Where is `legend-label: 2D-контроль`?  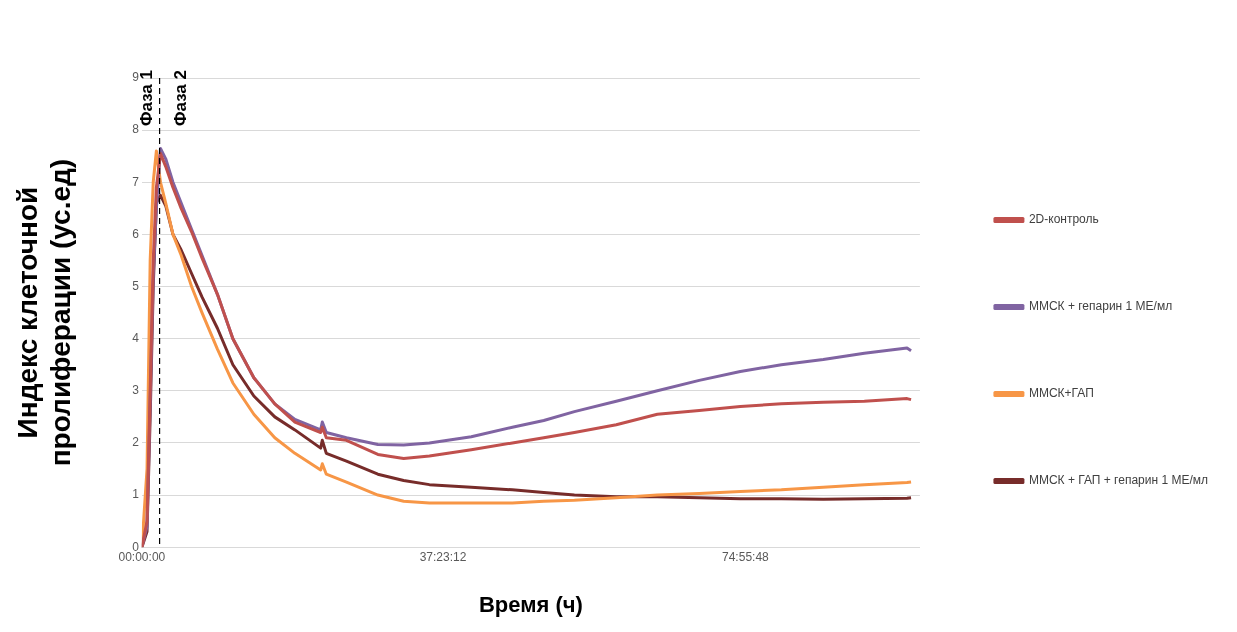 legend-label: 2D-контроль is located at coordinates (1063, 219).